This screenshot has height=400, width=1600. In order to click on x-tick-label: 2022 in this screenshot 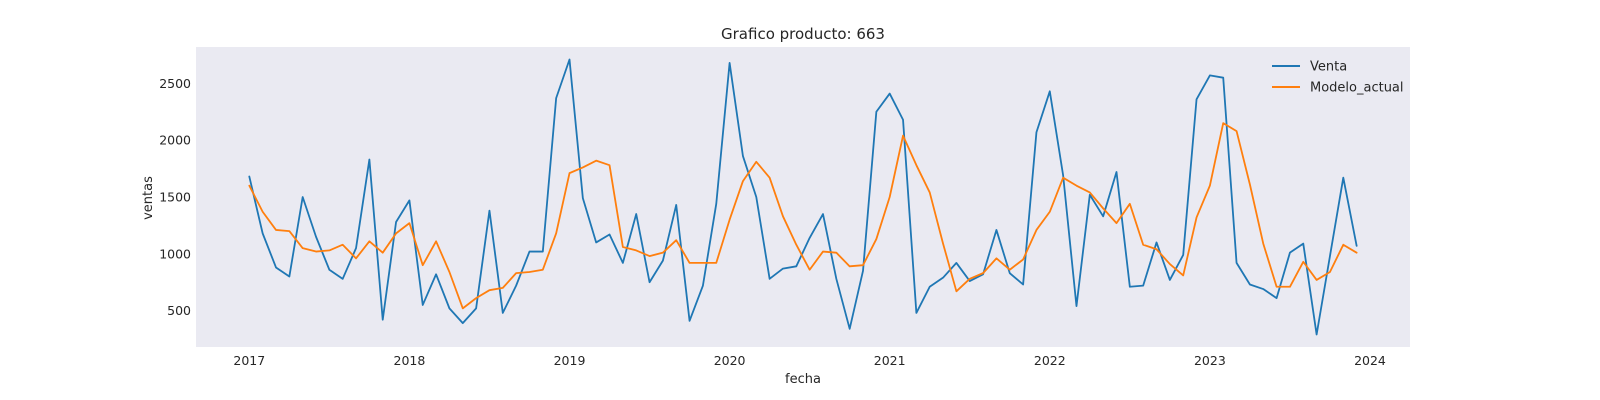, I will do `click(1050, 360)`.